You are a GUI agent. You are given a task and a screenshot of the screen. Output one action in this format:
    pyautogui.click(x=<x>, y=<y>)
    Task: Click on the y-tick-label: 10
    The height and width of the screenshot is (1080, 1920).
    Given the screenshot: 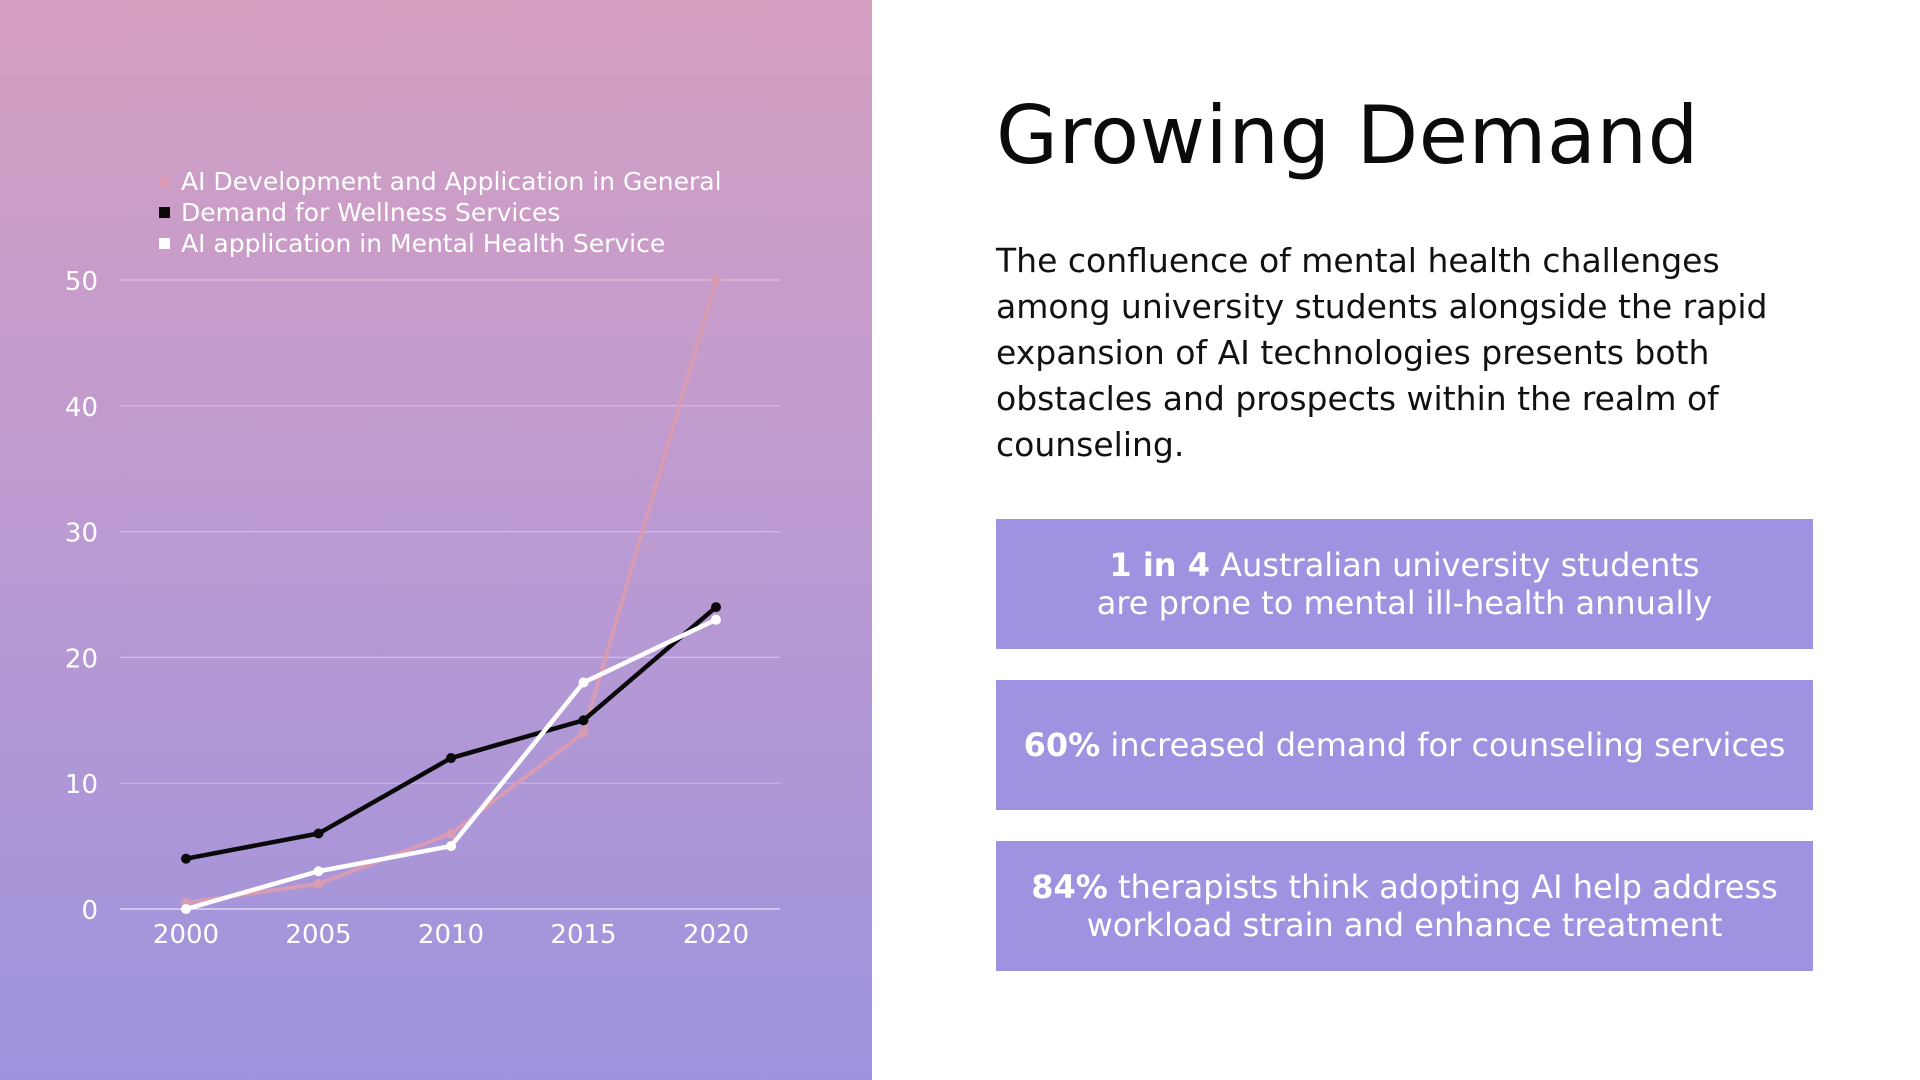 What is the action you would take?
    pyautogui.click(x=81, y=785)
    